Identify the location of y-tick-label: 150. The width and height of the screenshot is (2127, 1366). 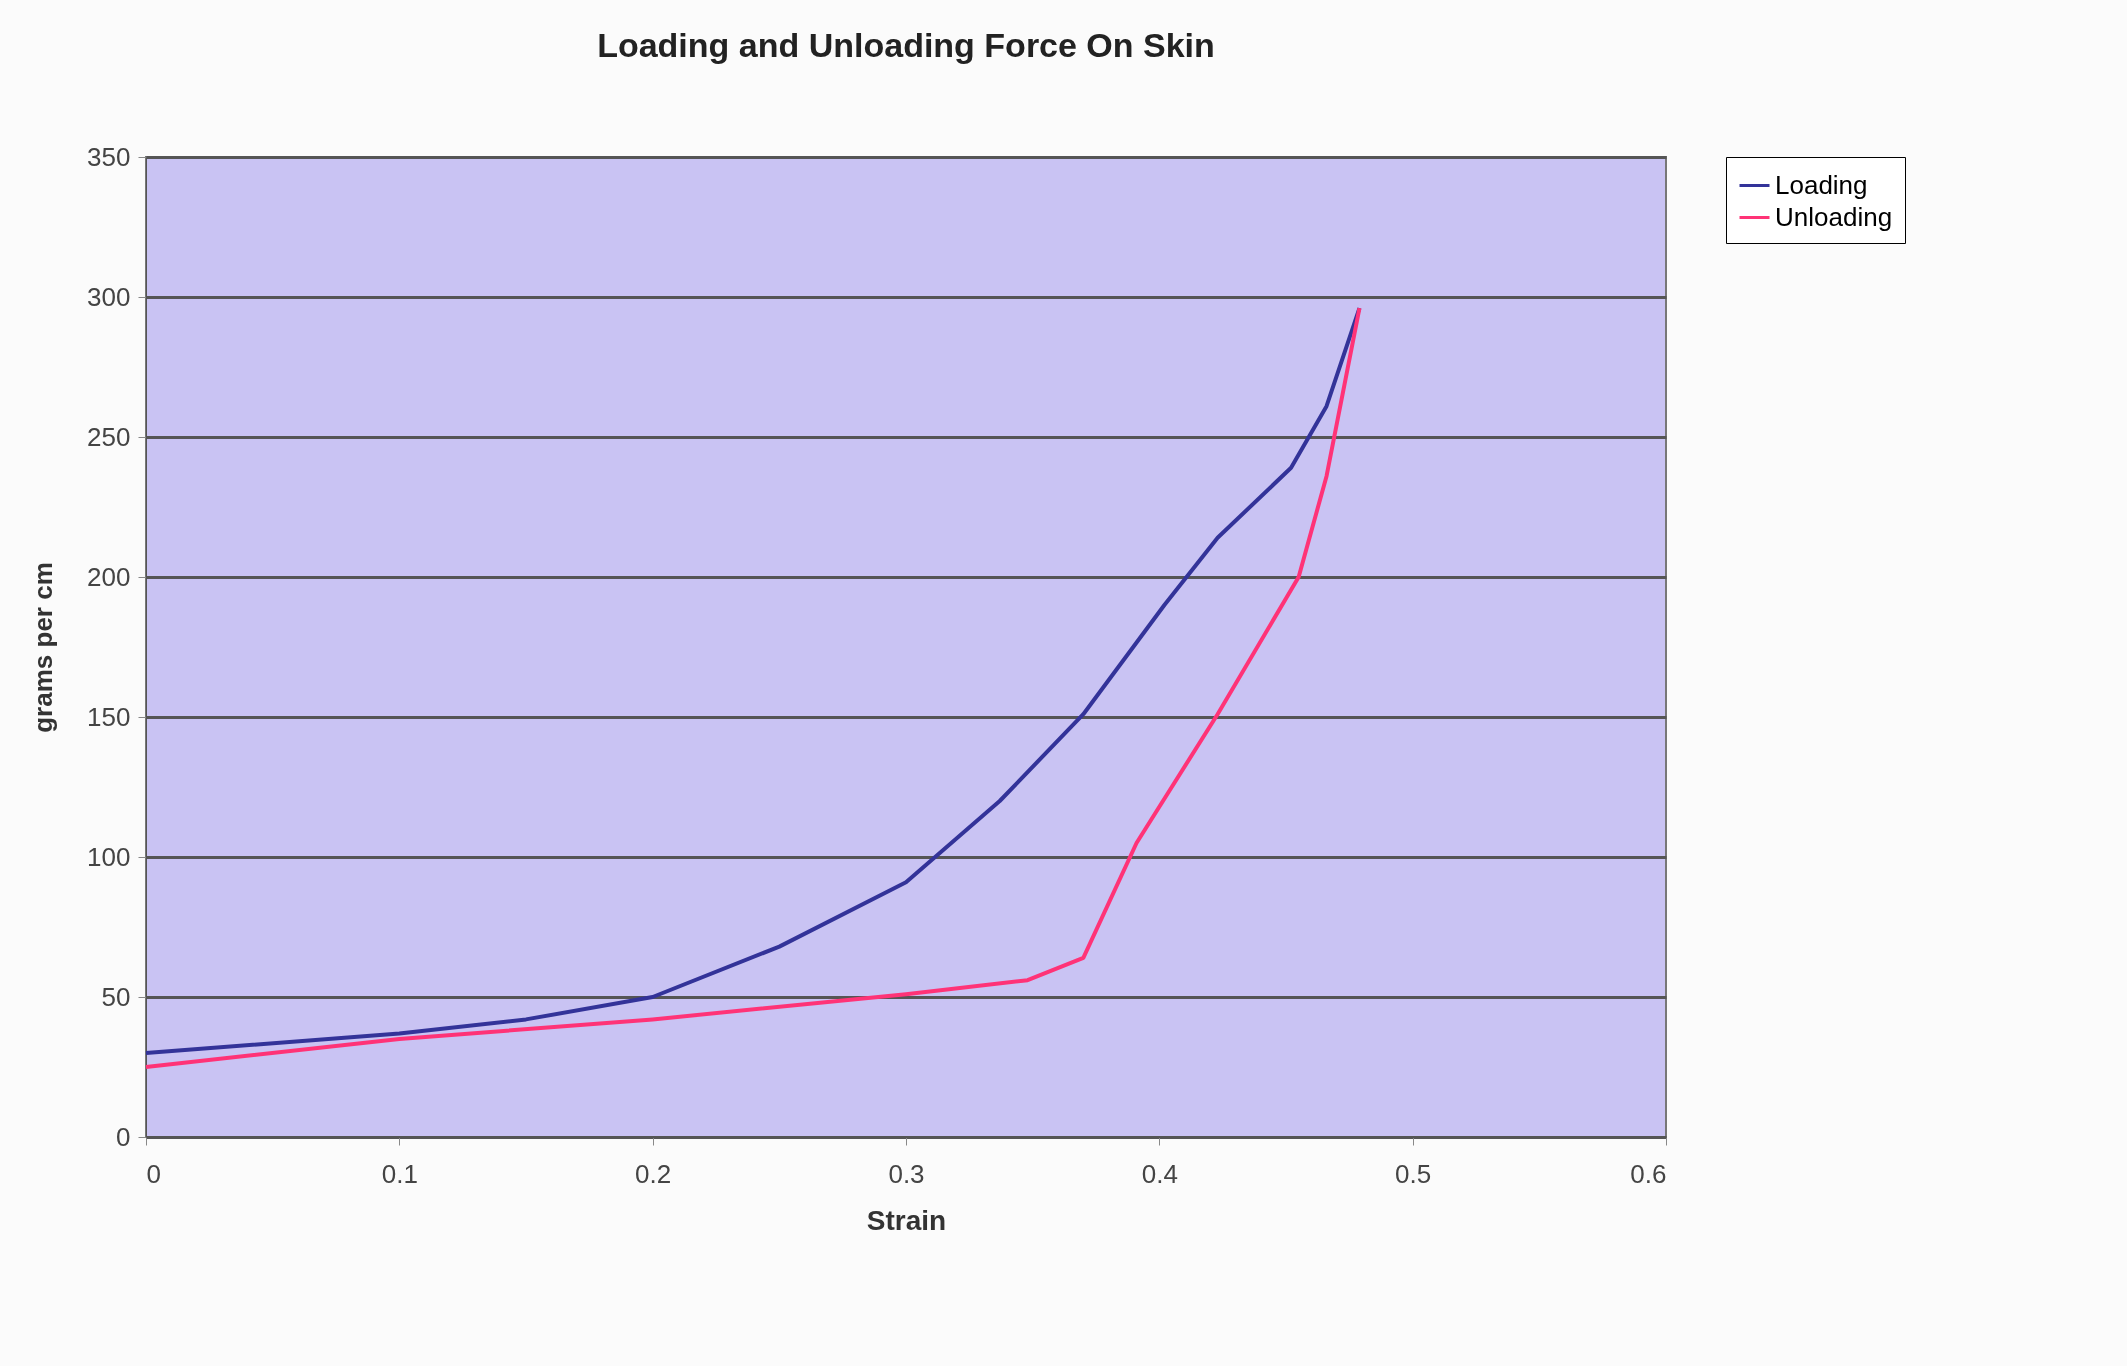
(109, 716).